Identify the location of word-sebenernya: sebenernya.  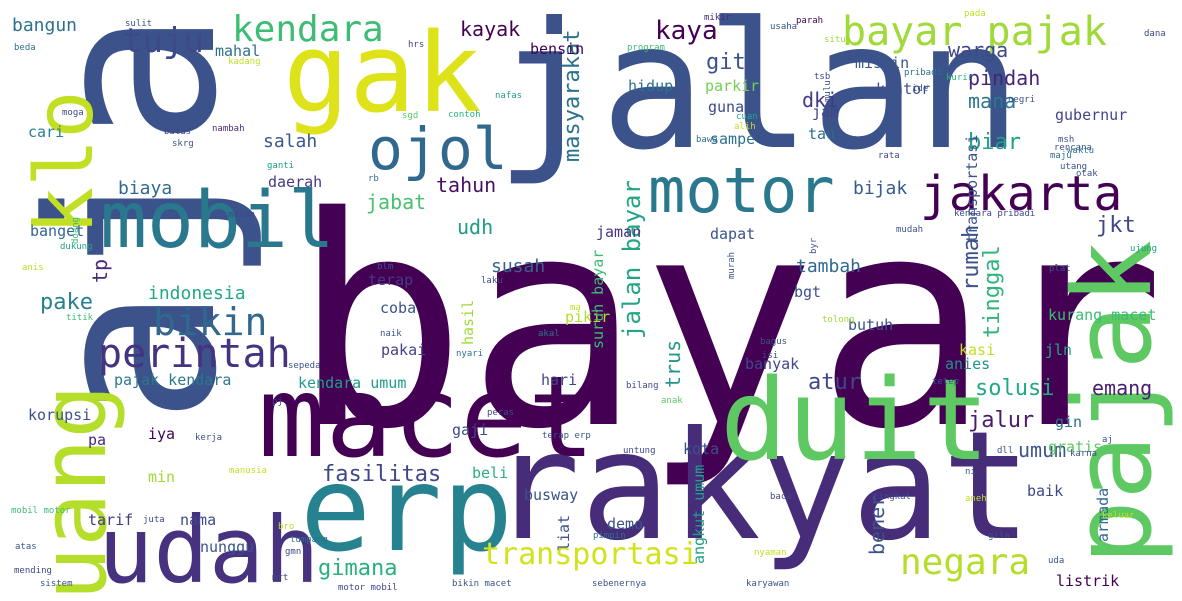
(619, 584).